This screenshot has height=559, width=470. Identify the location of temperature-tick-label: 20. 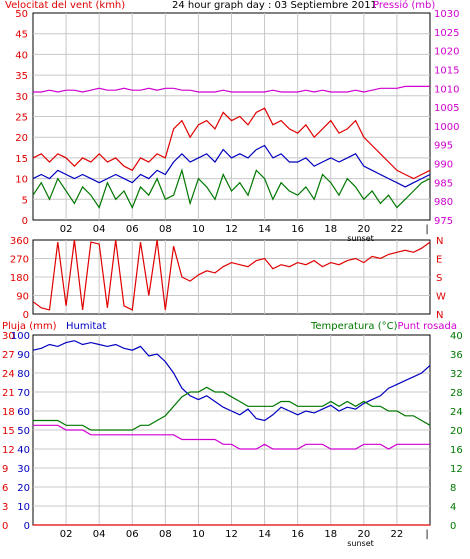
(456, 431).